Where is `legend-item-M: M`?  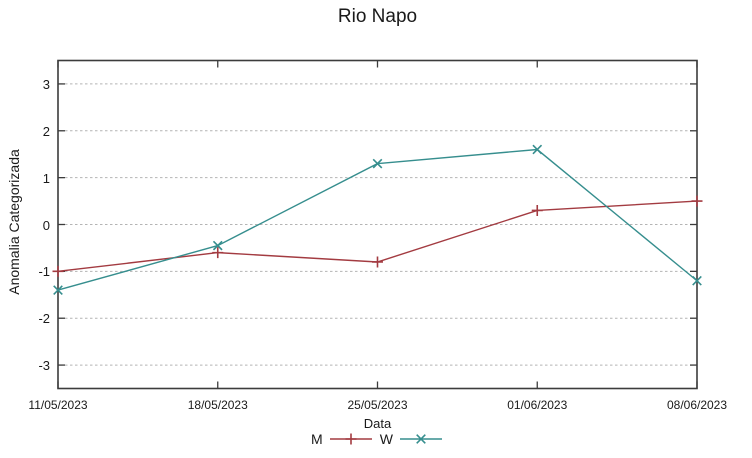
legend-item-M: M is located at coordinates (342, 439).